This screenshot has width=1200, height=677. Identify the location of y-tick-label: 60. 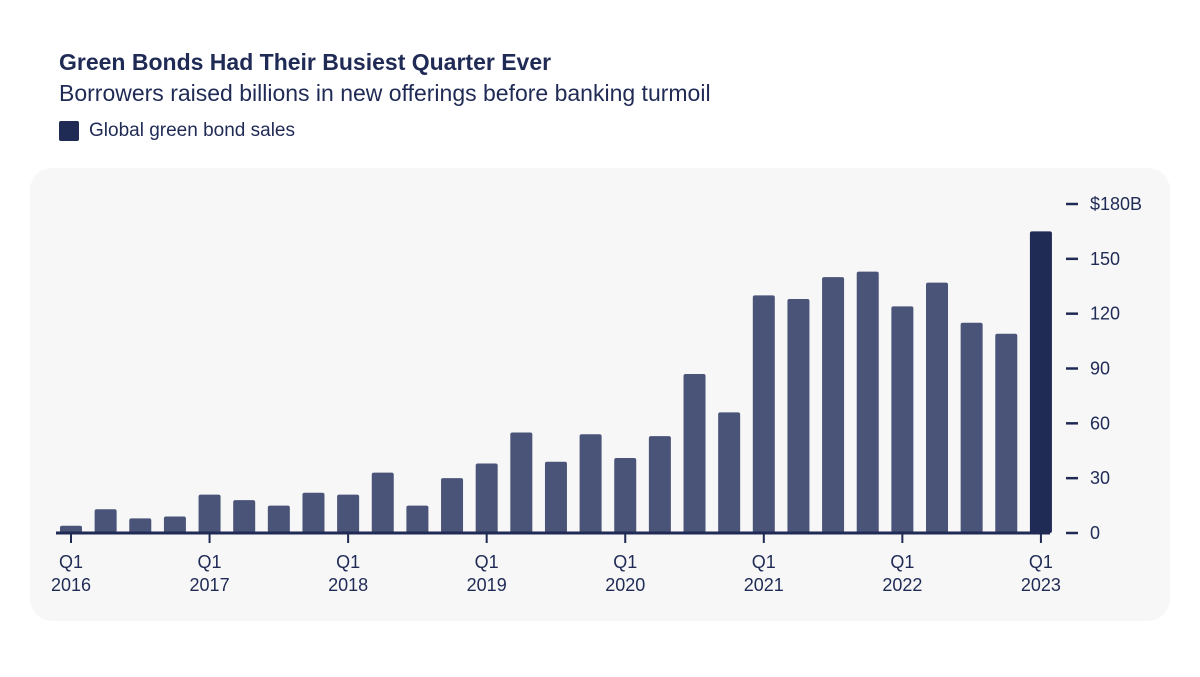
(1100, 423).